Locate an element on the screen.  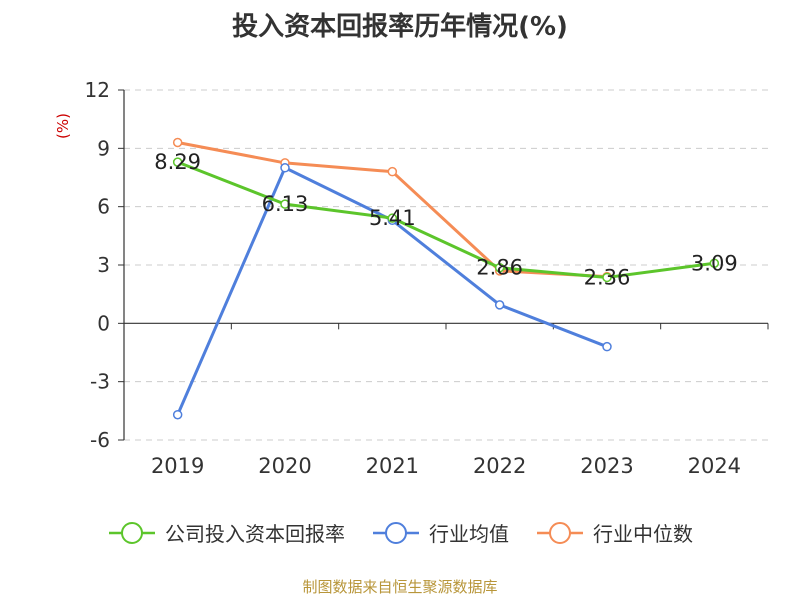
y-tick-label: -3 is located at coordinates (100, 382).